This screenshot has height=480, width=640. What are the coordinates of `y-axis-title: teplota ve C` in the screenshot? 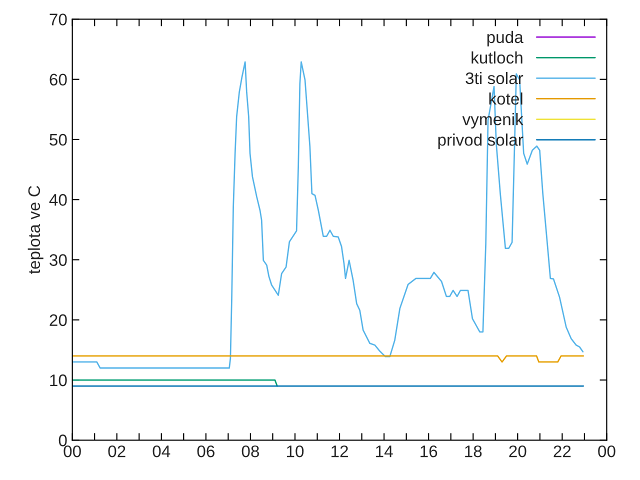 It's located at (36, 230).